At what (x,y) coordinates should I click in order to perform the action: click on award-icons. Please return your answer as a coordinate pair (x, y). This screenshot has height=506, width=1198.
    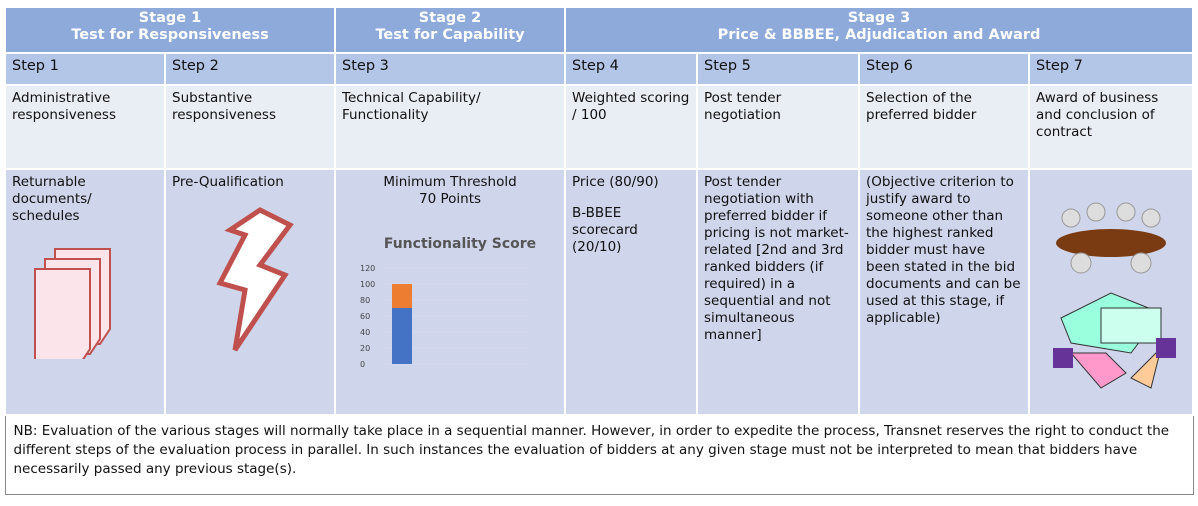
    Looking at the image, I should click on (1115, 295).